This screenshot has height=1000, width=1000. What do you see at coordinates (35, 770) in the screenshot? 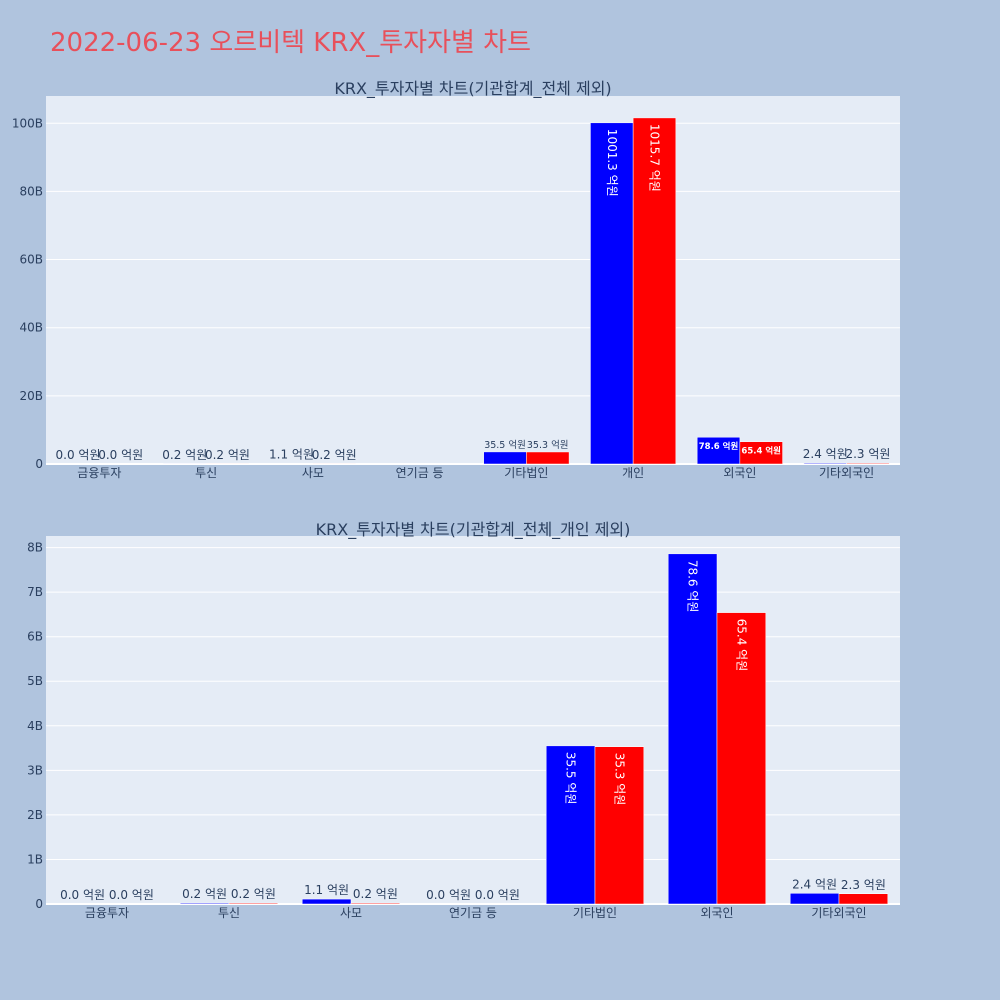
I see `y-tick-label: 3B` at bounding box center [35, 770].